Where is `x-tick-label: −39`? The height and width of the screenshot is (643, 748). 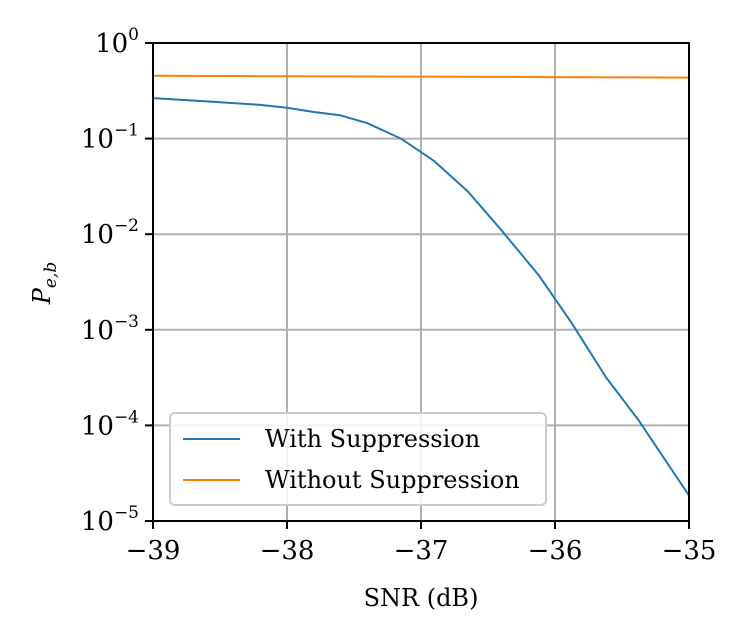 x-tick-label: −39 is located at coordinates (153, 551).